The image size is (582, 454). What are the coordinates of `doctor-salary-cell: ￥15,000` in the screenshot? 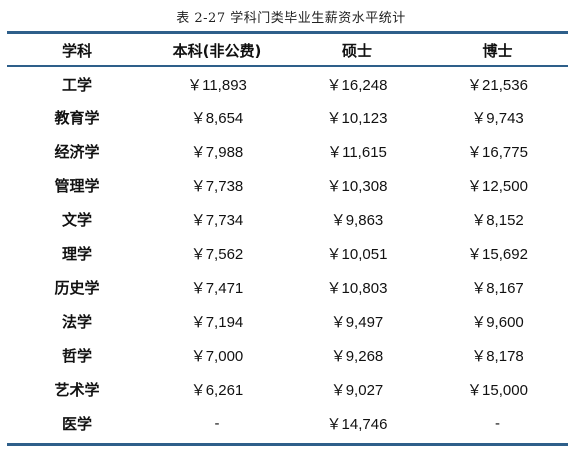 It's located at (497, 390).